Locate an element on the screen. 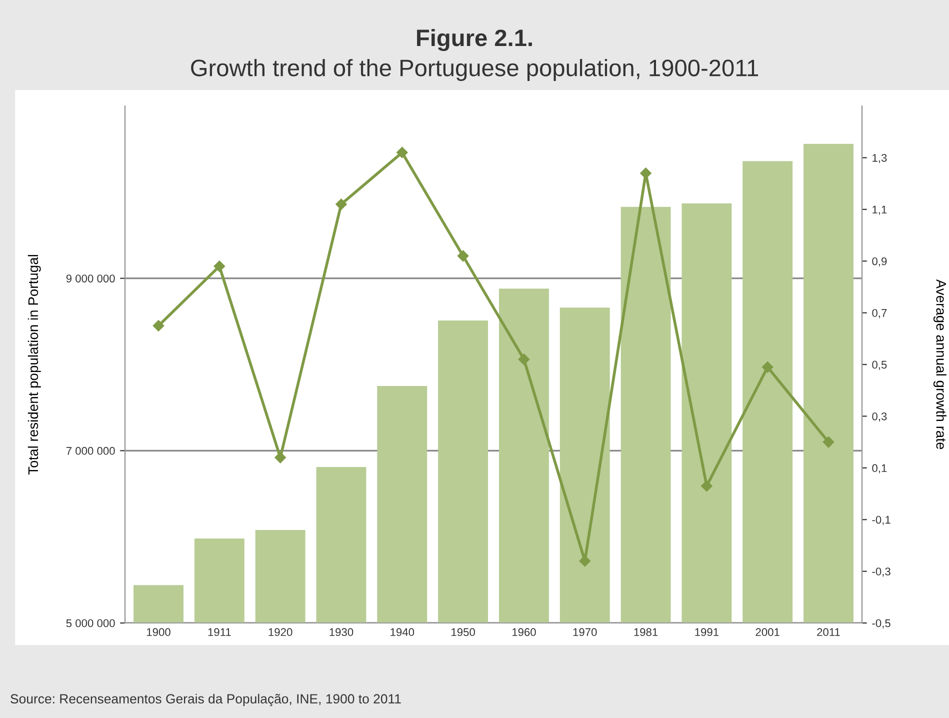  y2-tick-label: 0,9 is located at coordinates (879, 262).